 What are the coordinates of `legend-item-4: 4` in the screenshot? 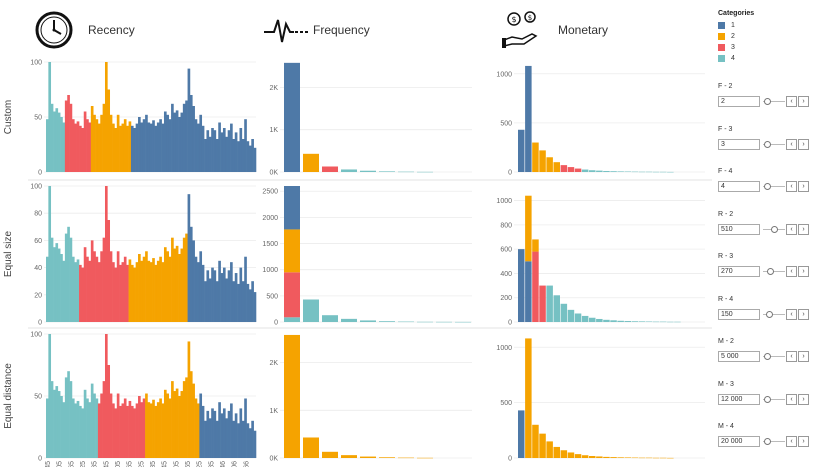 It's located at (766, 58).